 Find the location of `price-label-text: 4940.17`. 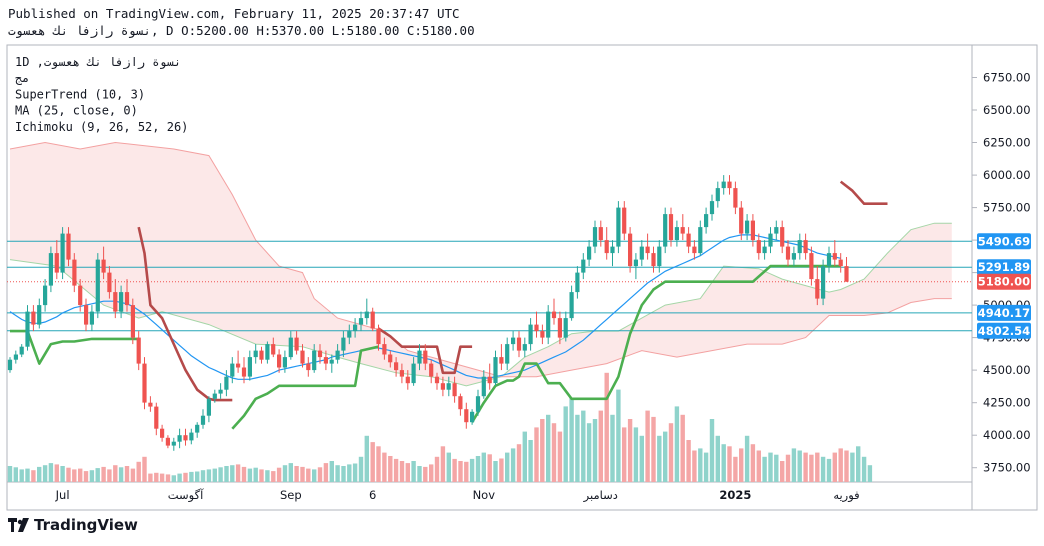

price-label-text: 4940.17 is located at coordinates (1004, 313).